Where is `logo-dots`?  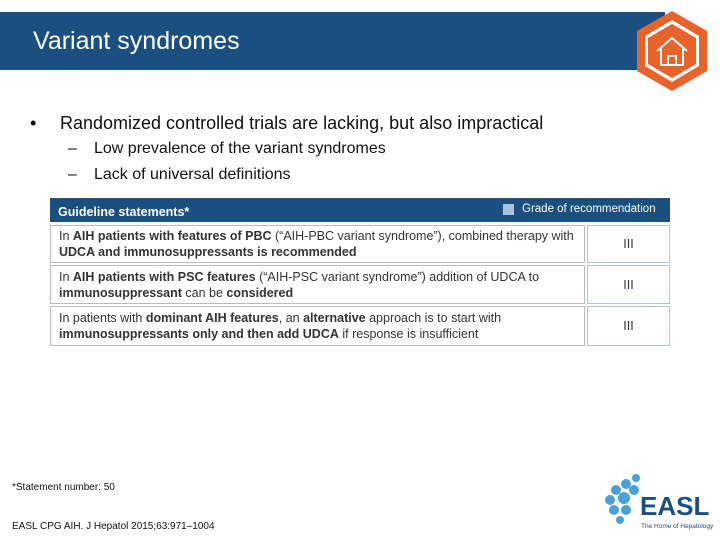
logo-dots is located at coordinates (622, 499).